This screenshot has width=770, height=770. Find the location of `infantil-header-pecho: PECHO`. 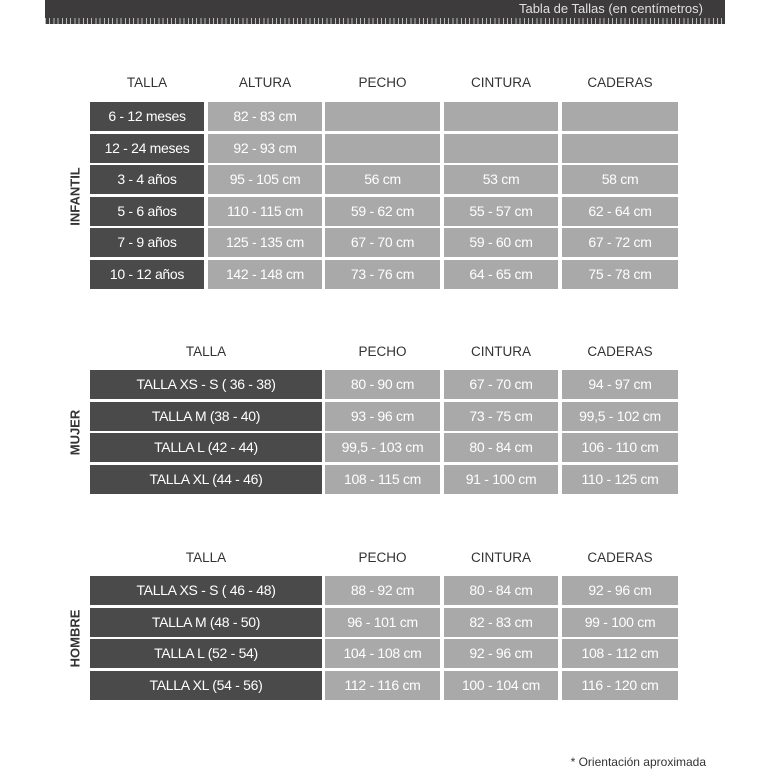

infantil-header-pecho: PECHO is located at coordinates (382, 82).